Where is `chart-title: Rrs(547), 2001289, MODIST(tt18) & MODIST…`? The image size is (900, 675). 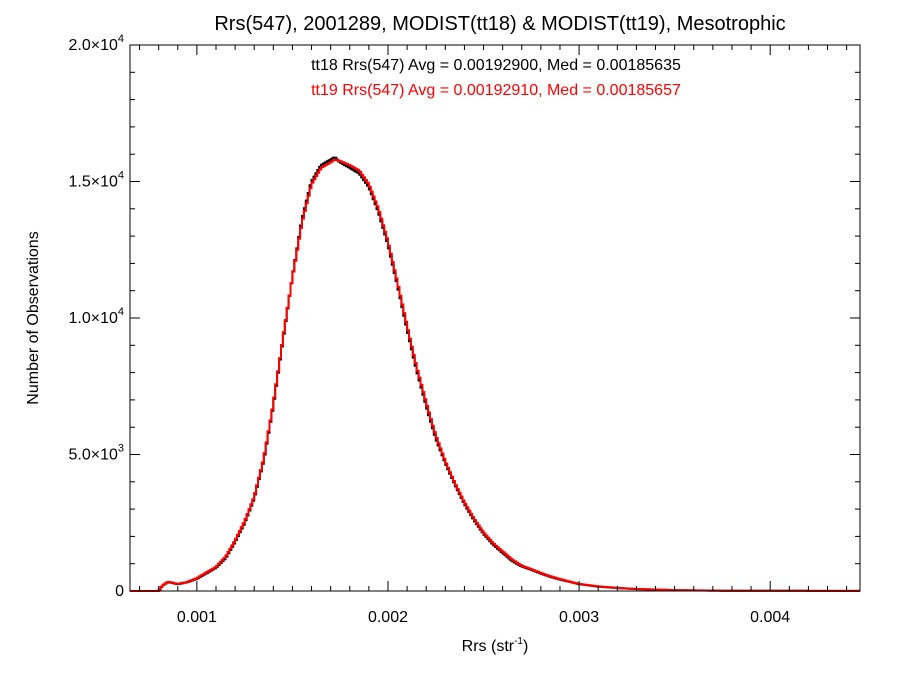
chart-title: Rrs(547), 2001289, MODIST(tt18) & MODIST… is located at coordinates (499, 24).